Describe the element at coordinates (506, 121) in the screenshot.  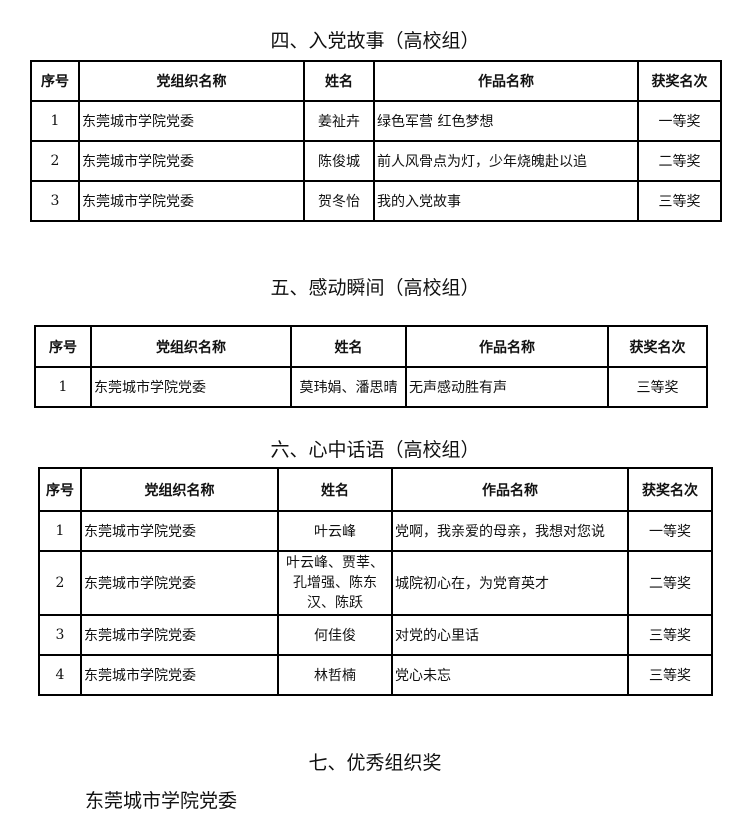
I see `cell-work-title: 绿色军营 红色梦想` at that location.